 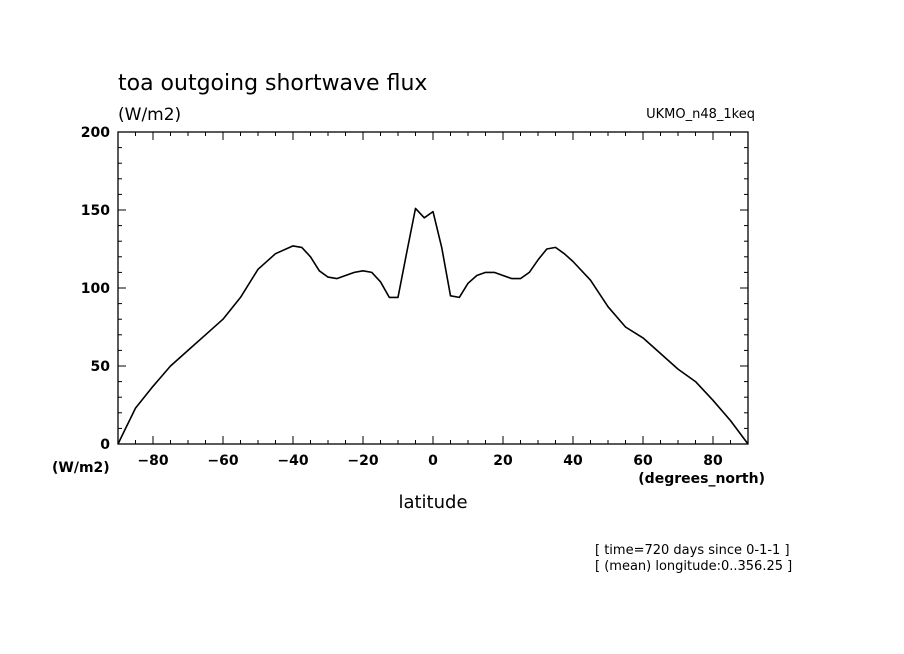 What do you see at coordinates (95, 133) in the screenshot?
I see `y-tick-label: 200` at bounding box center [95, 133].